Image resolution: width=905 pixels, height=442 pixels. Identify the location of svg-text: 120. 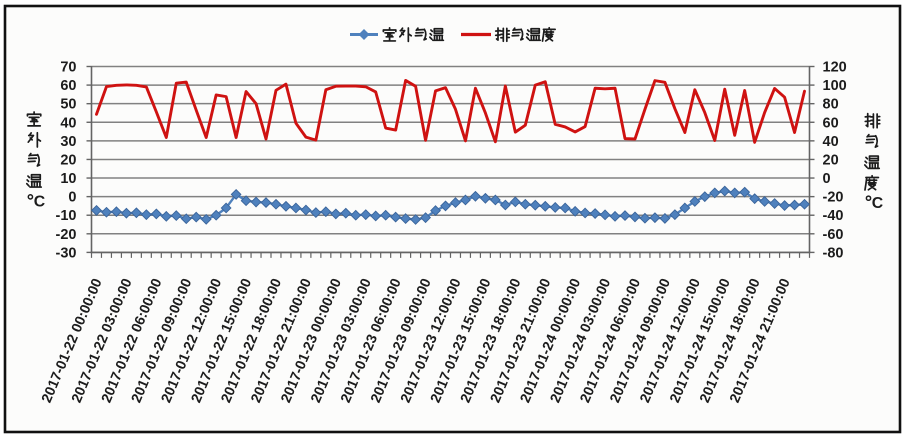
(835, 68).